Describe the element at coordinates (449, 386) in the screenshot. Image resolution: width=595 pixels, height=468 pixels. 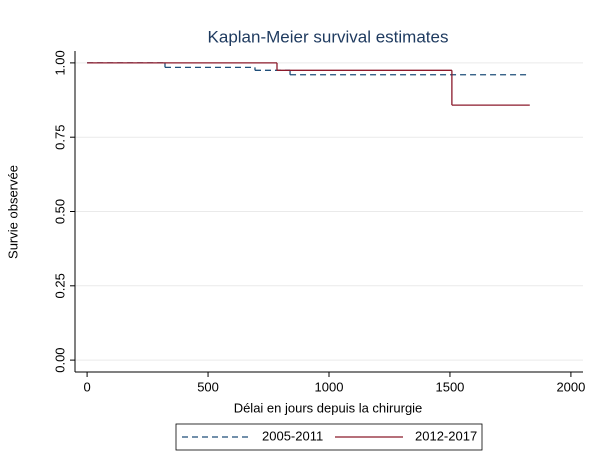
I see `x-tick-label: 1500` at that location.